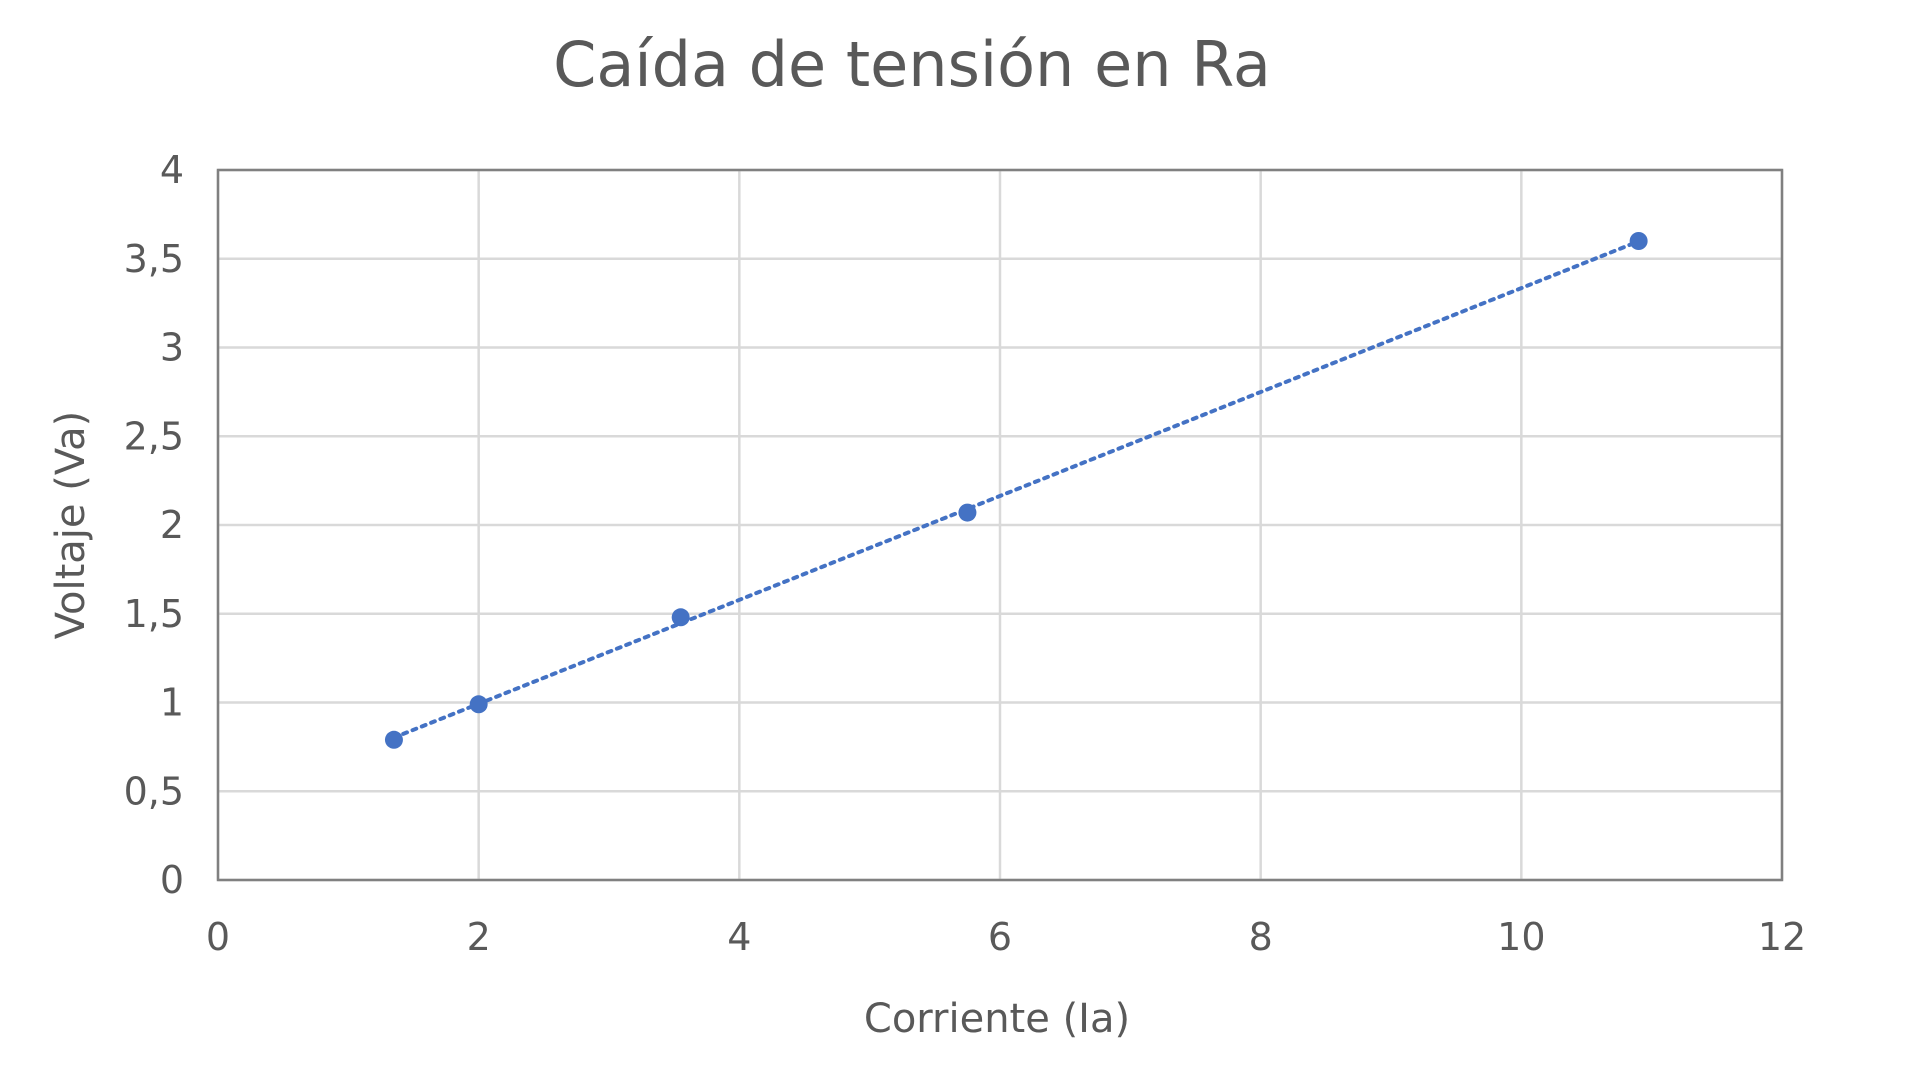 Image resolution: width=1919 pixels, height=1079 pixels. Describe the element at coordinates (154, 525) in the screenshot. I see `y-axis-tick-labels: 0 0,5 1 1,5 2 2,5 3 3,5 4` at that location.